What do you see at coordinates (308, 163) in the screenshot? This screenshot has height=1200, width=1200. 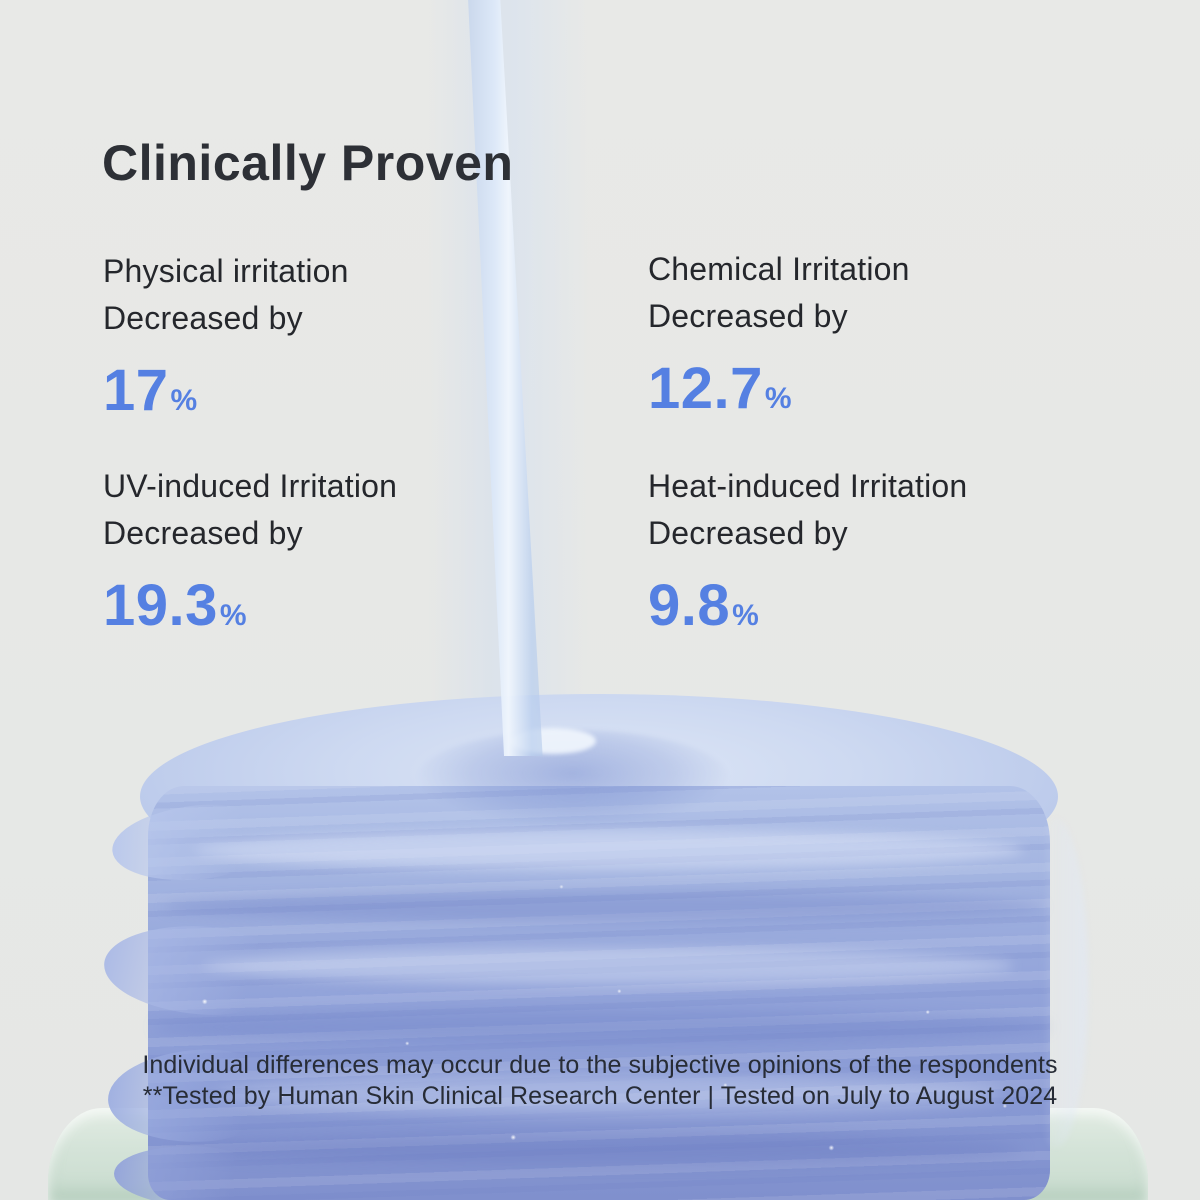 I see `page-title: Clinically Proven` at bounding box center [308, 163].